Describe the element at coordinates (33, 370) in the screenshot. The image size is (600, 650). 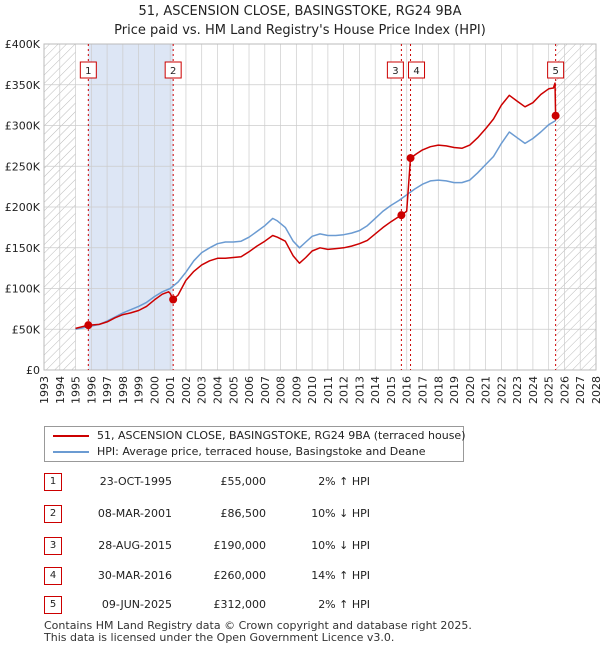
I see `y-tick-label: £0` at that location.